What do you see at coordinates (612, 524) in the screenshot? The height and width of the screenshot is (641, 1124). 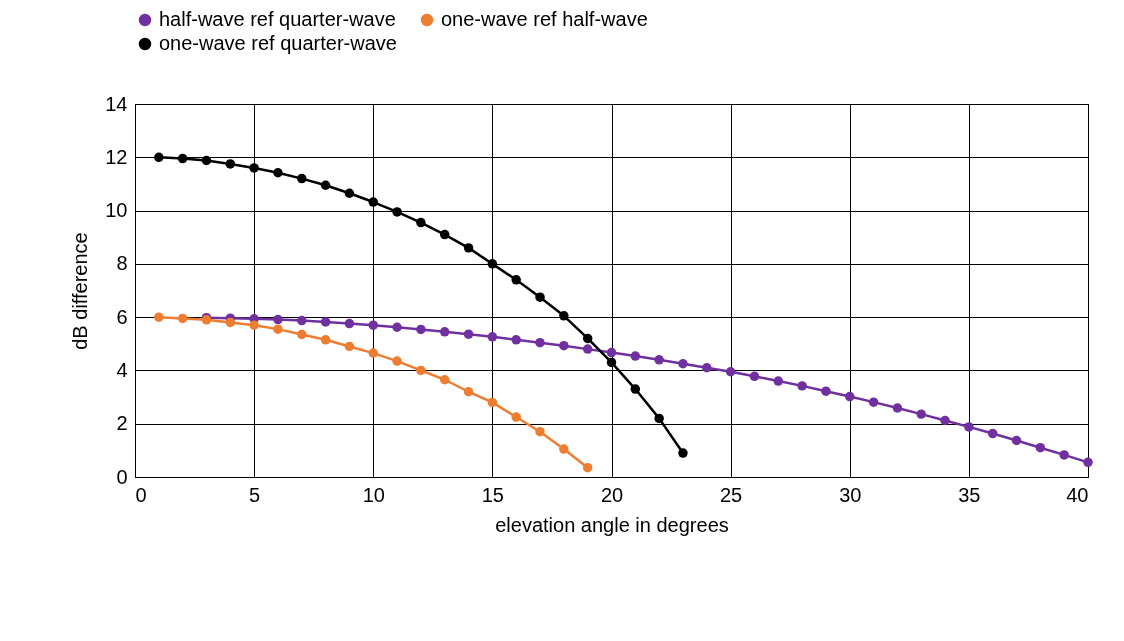 I see `x-axis-title: elevation angle in degrees` at bounding box center [612, 524].